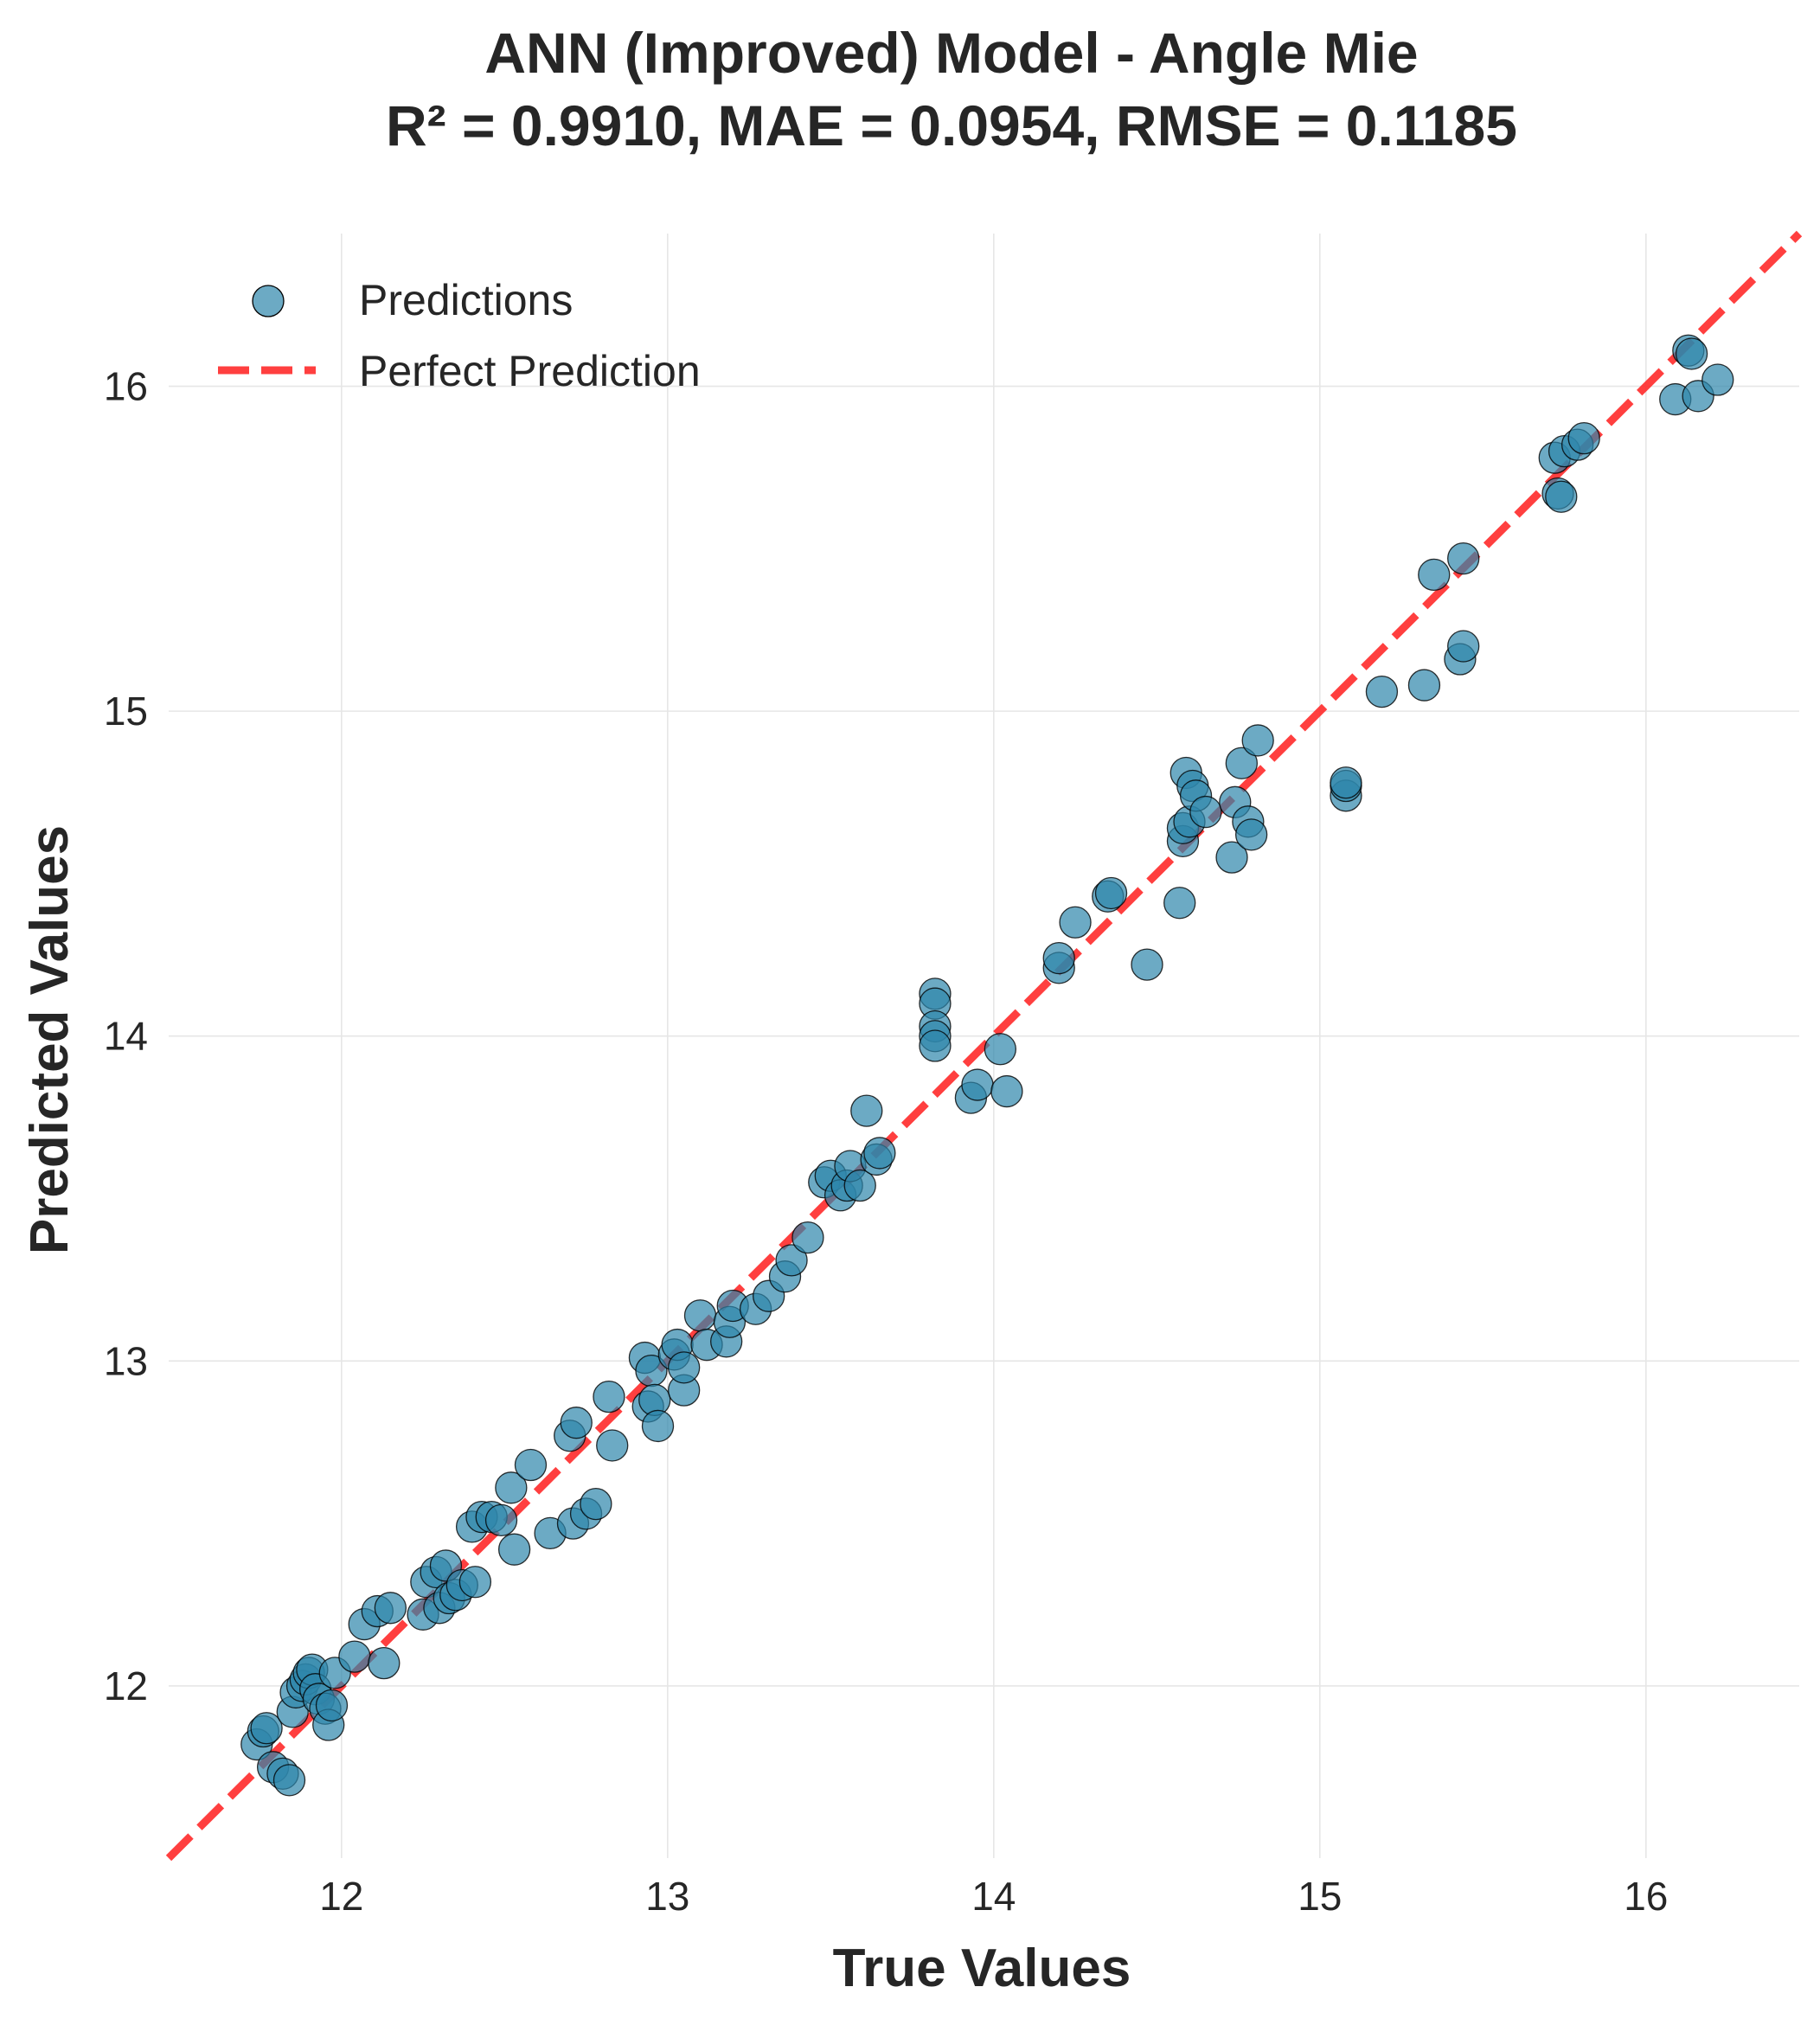 This screenshot has width=1820, height=2019. I want to click on y-tick-label: 16, so click(126, 386).